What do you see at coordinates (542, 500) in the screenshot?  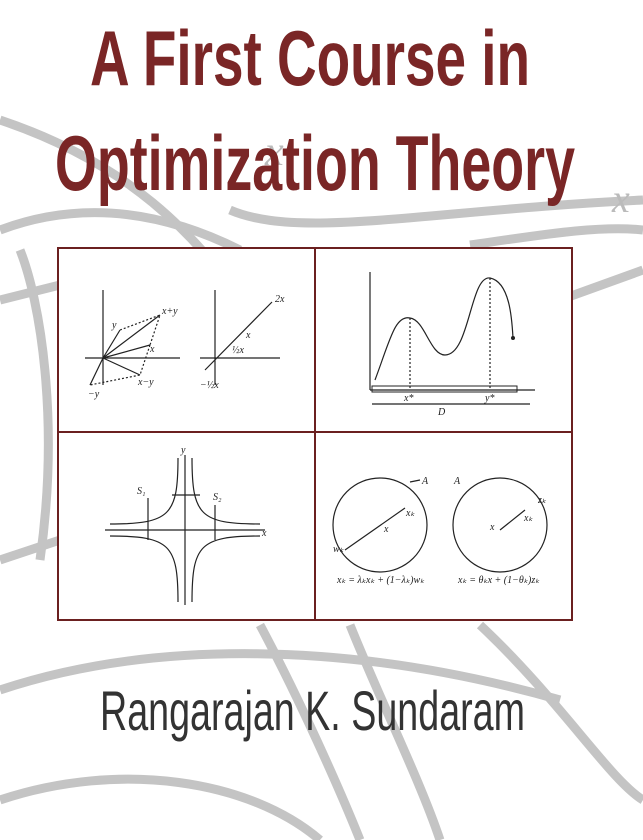 I see `label: zₖ` at bounding box center [542, 500].